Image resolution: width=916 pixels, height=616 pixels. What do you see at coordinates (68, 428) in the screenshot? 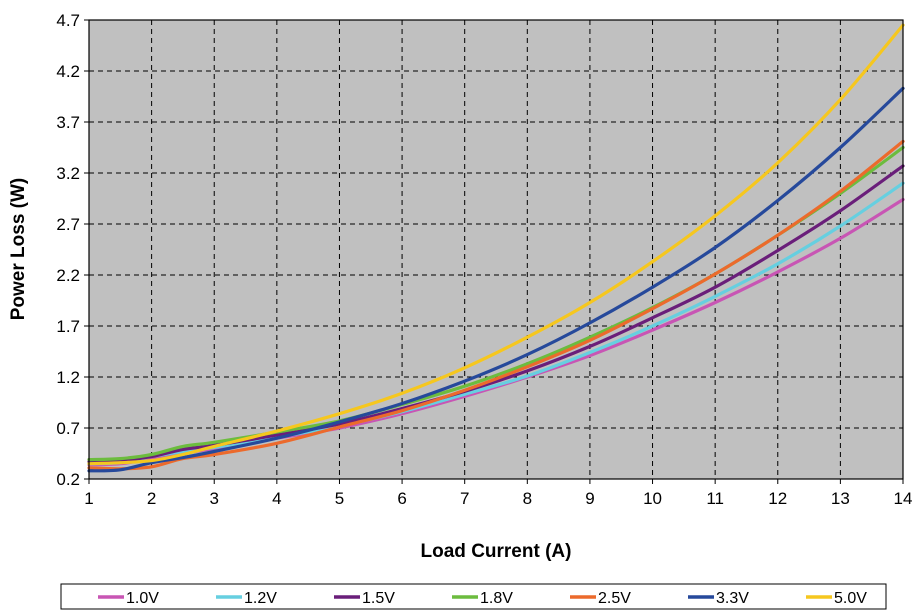
I see `y-tick-label: 0.7` at bounding box center [68, 428].